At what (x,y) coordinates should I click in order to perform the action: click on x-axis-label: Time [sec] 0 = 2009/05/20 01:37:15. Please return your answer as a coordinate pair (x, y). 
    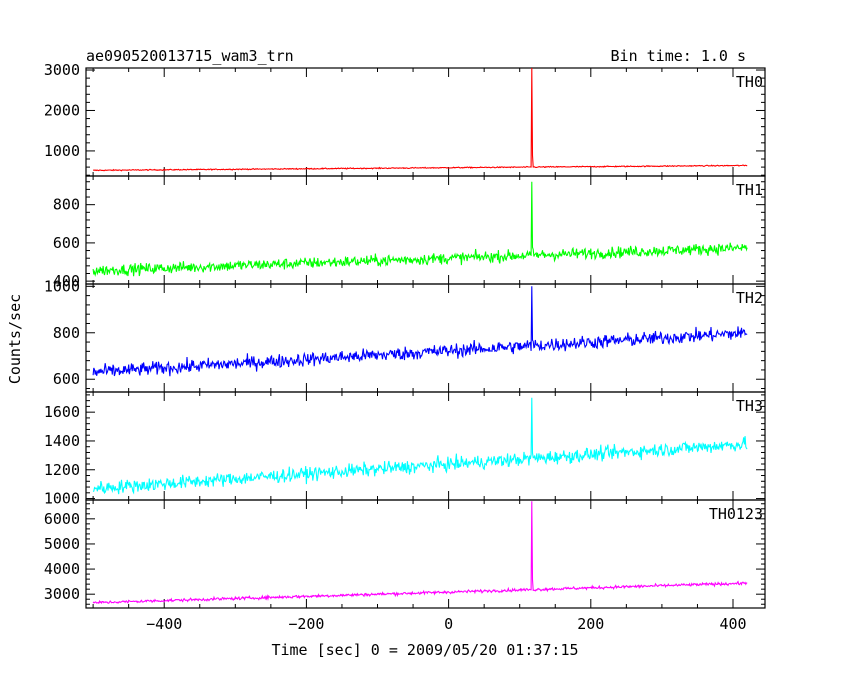
    Looking at the image, I should click on (424, 650).